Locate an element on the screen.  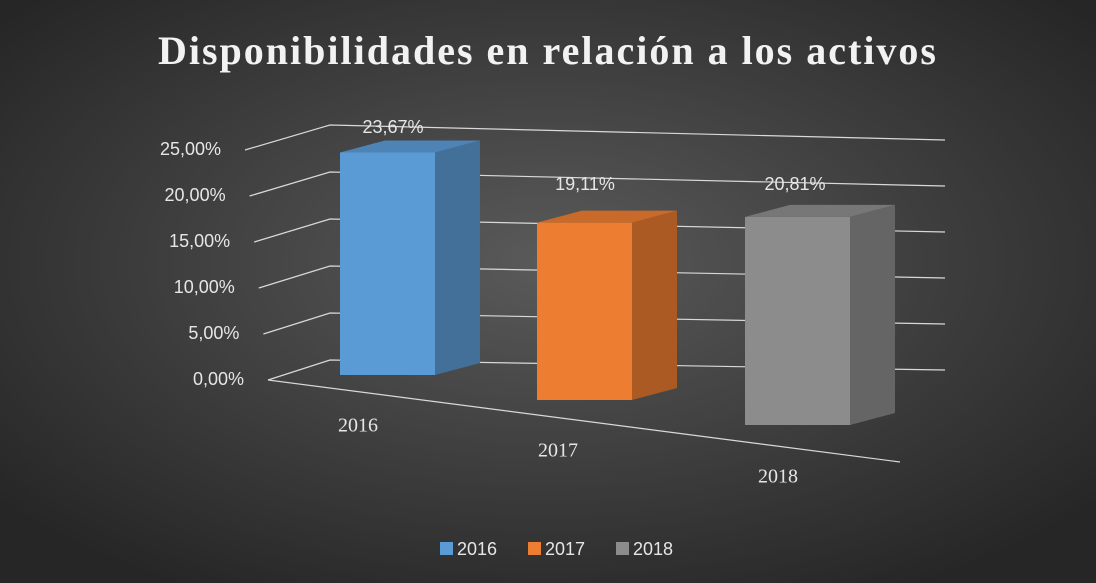
data-label: 23,67% is located at coordinates (392, 127).